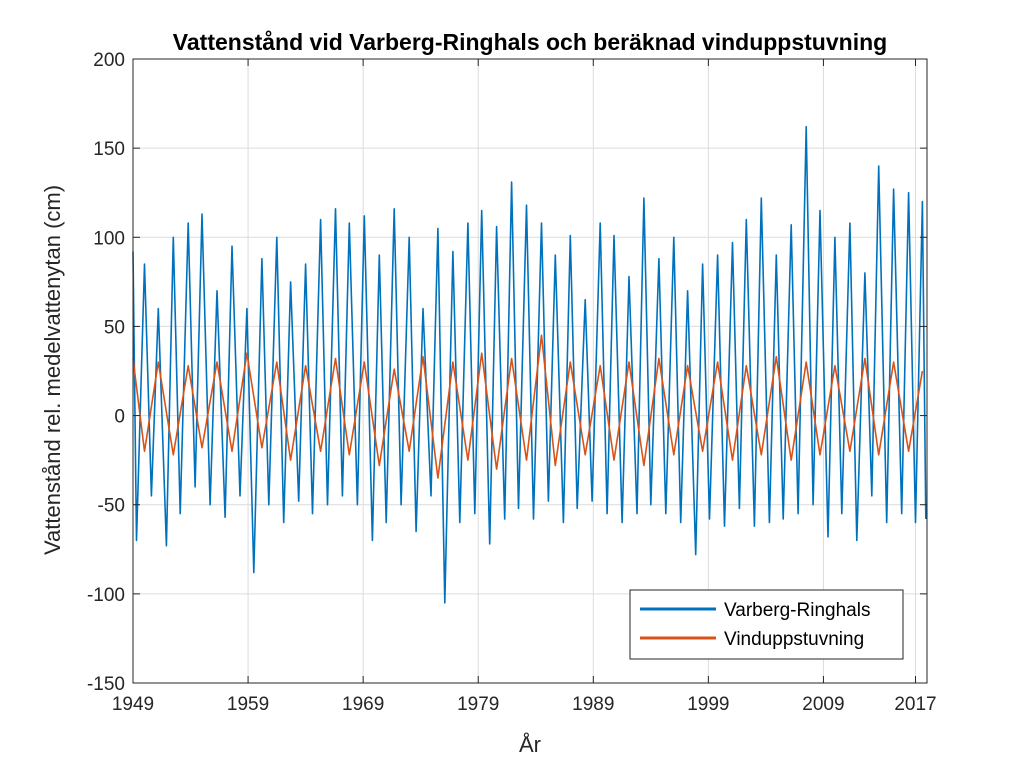 The width and height of the screenshot is (1024, 767). Describe the element at coordinates (708, 704) in the screenshot. I see `x-tick-label: 1999` at that location.